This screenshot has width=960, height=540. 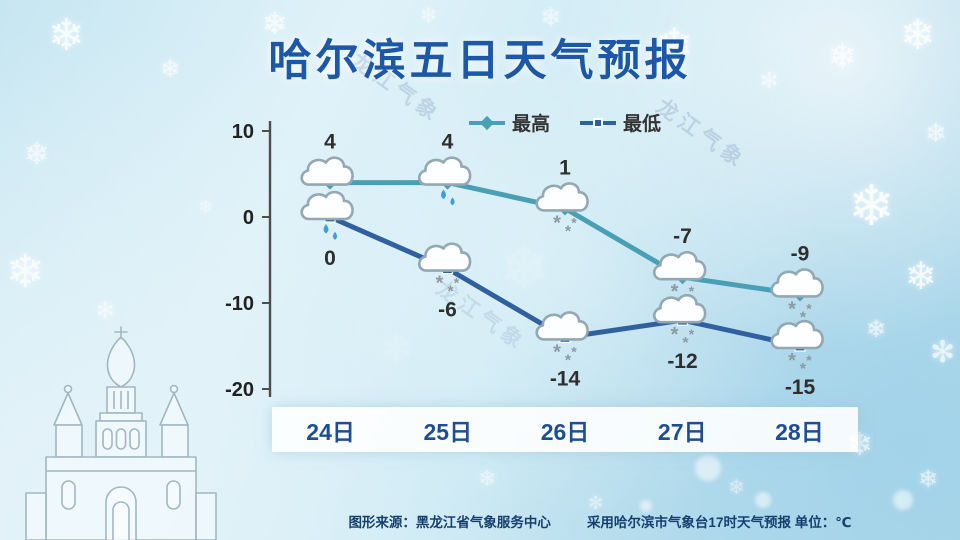 I want to click on source-text: 图形来源：黑龙江省气象服务中心, so click(x=449, y=522).